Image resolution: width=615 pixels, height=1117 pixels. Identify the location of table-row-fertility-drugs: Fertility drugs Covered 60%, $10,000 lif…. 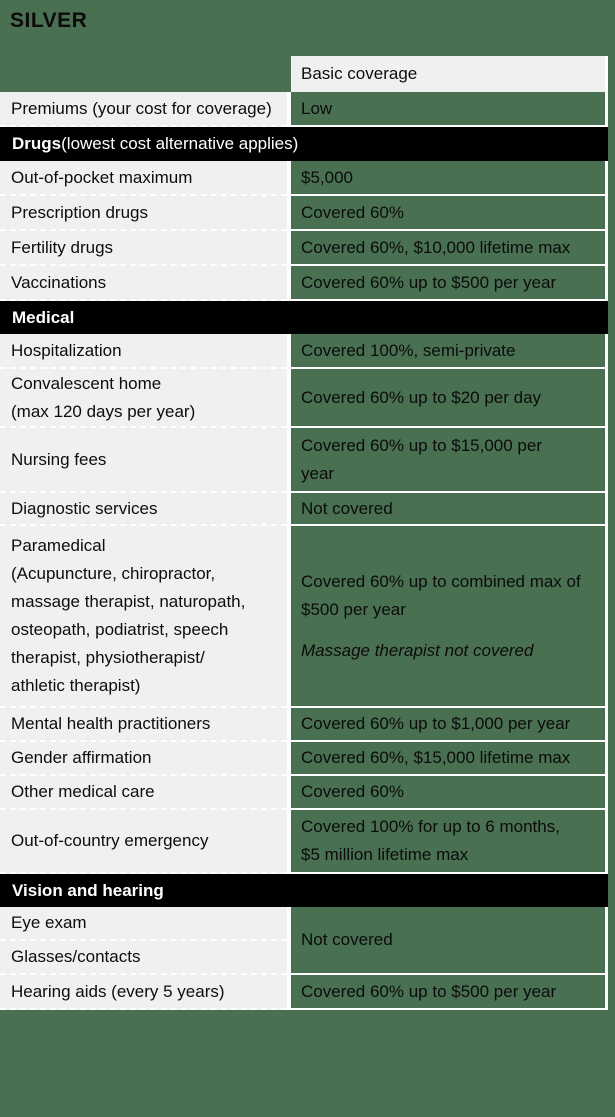
(304, 248).